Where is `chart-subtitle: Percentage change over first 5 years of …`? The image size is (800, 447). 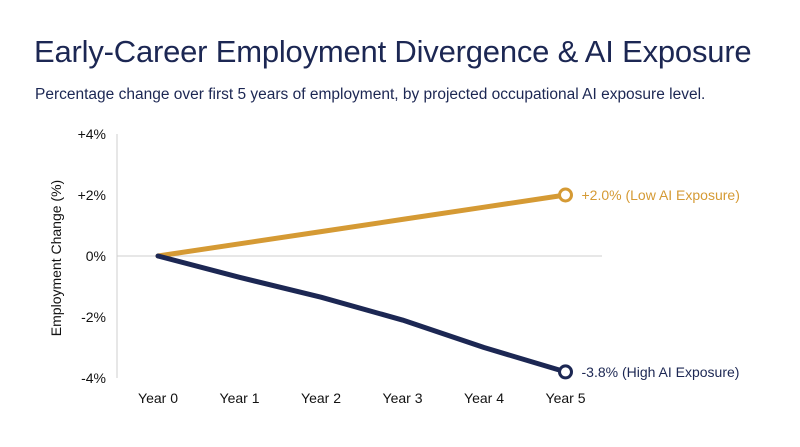 chart-subtitle: Percentage change over first 5 years of … is located at coordinates (370, 94).